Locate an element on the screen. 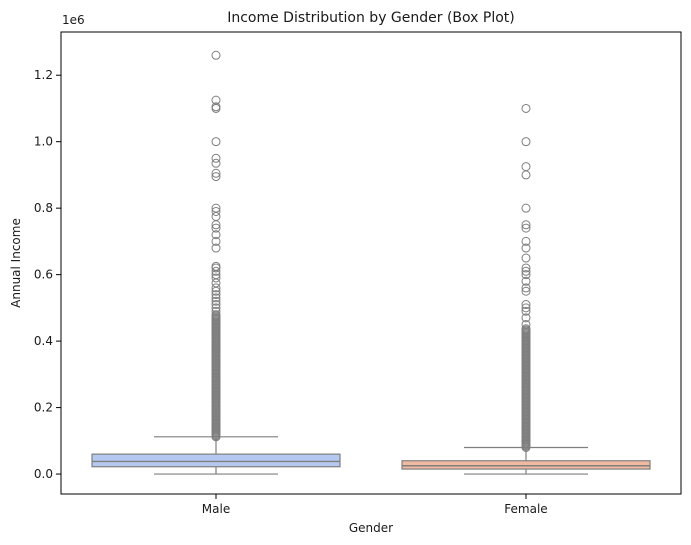 This screenshot has width=691, height=545. y-tick-label: 0.6 is located at coordinates (43, 275).